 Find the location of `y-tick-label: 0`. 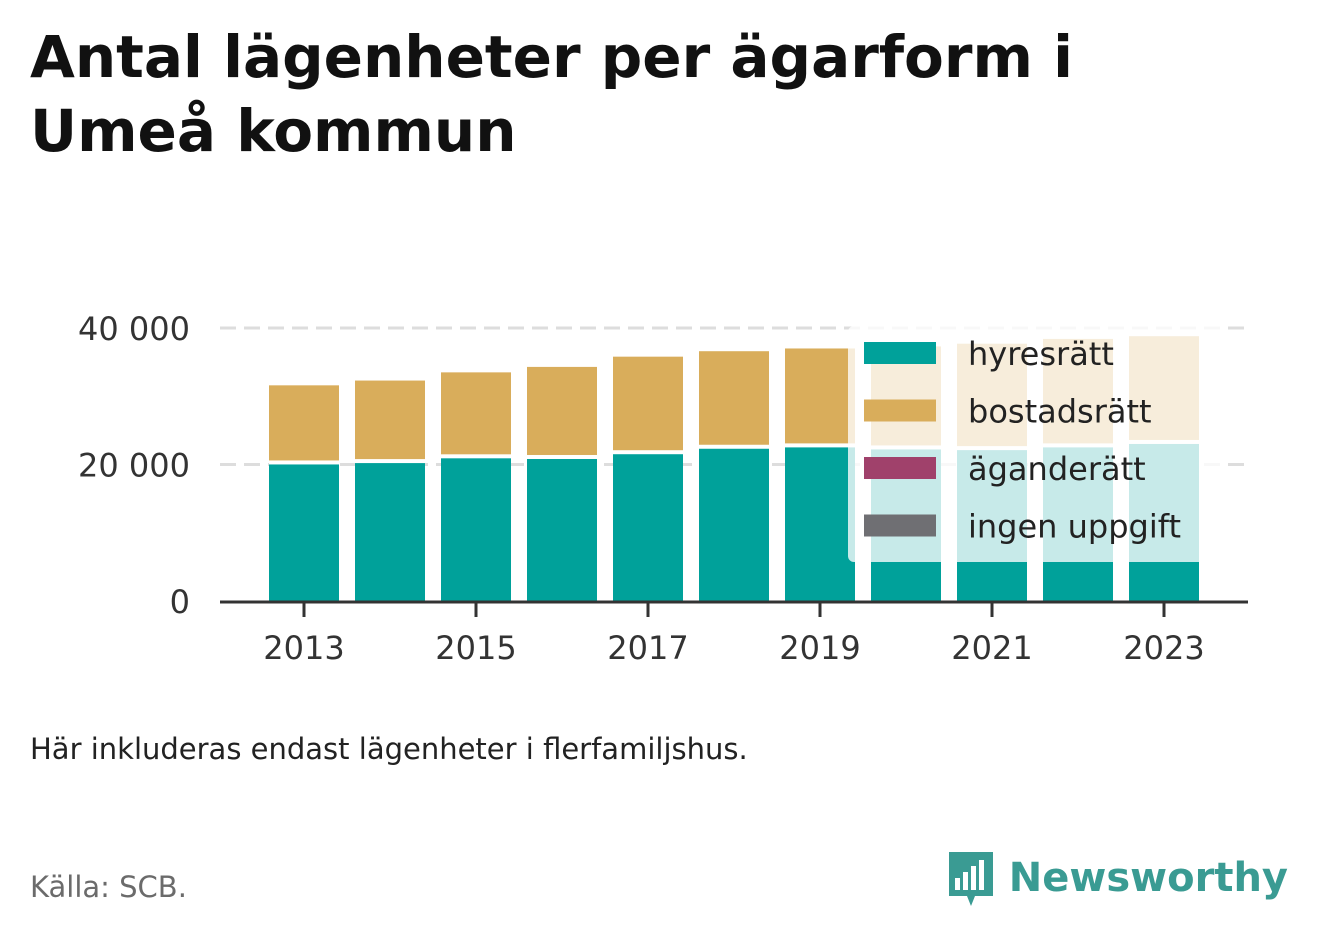

y-tick-label: 0 is located at coordinates (180, 602).